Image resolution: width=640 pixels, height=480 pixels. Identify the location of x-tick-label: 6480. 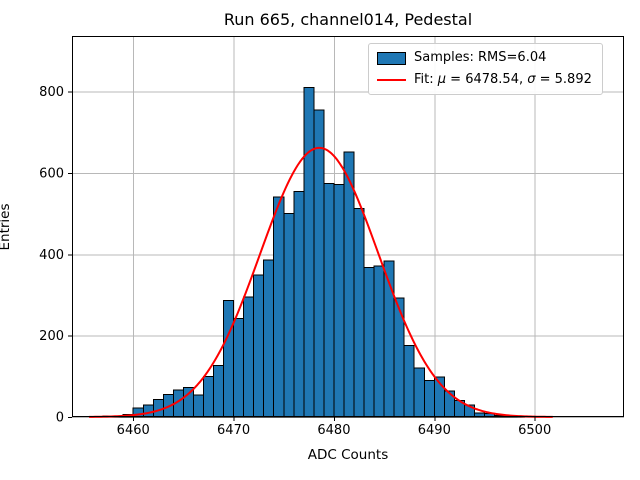
(333, 430).